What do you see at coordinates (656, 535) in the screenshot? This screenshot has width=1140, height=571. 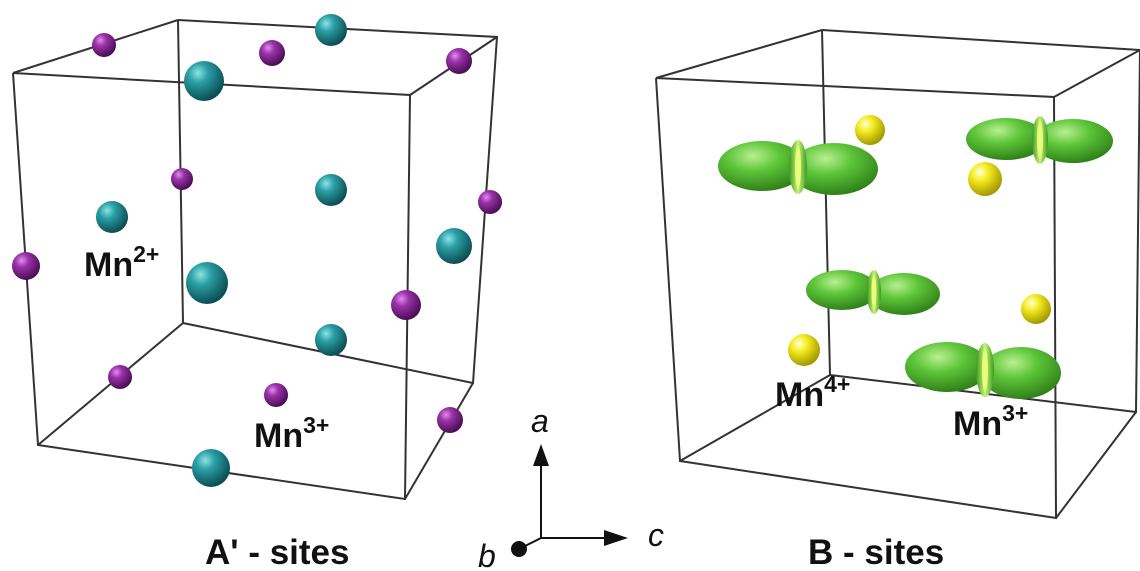 I see `c-axis-label: c` at bounding box center [656, 535].